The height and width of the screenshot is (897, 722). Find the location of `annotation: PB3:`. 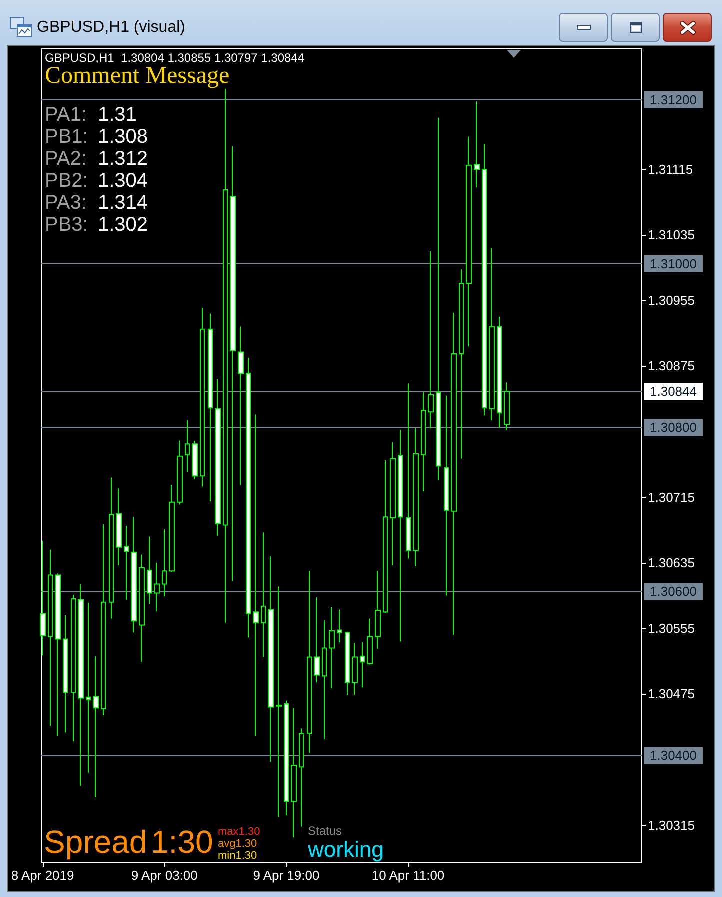

annotation: PB3: is located at coordinates (66, 225).